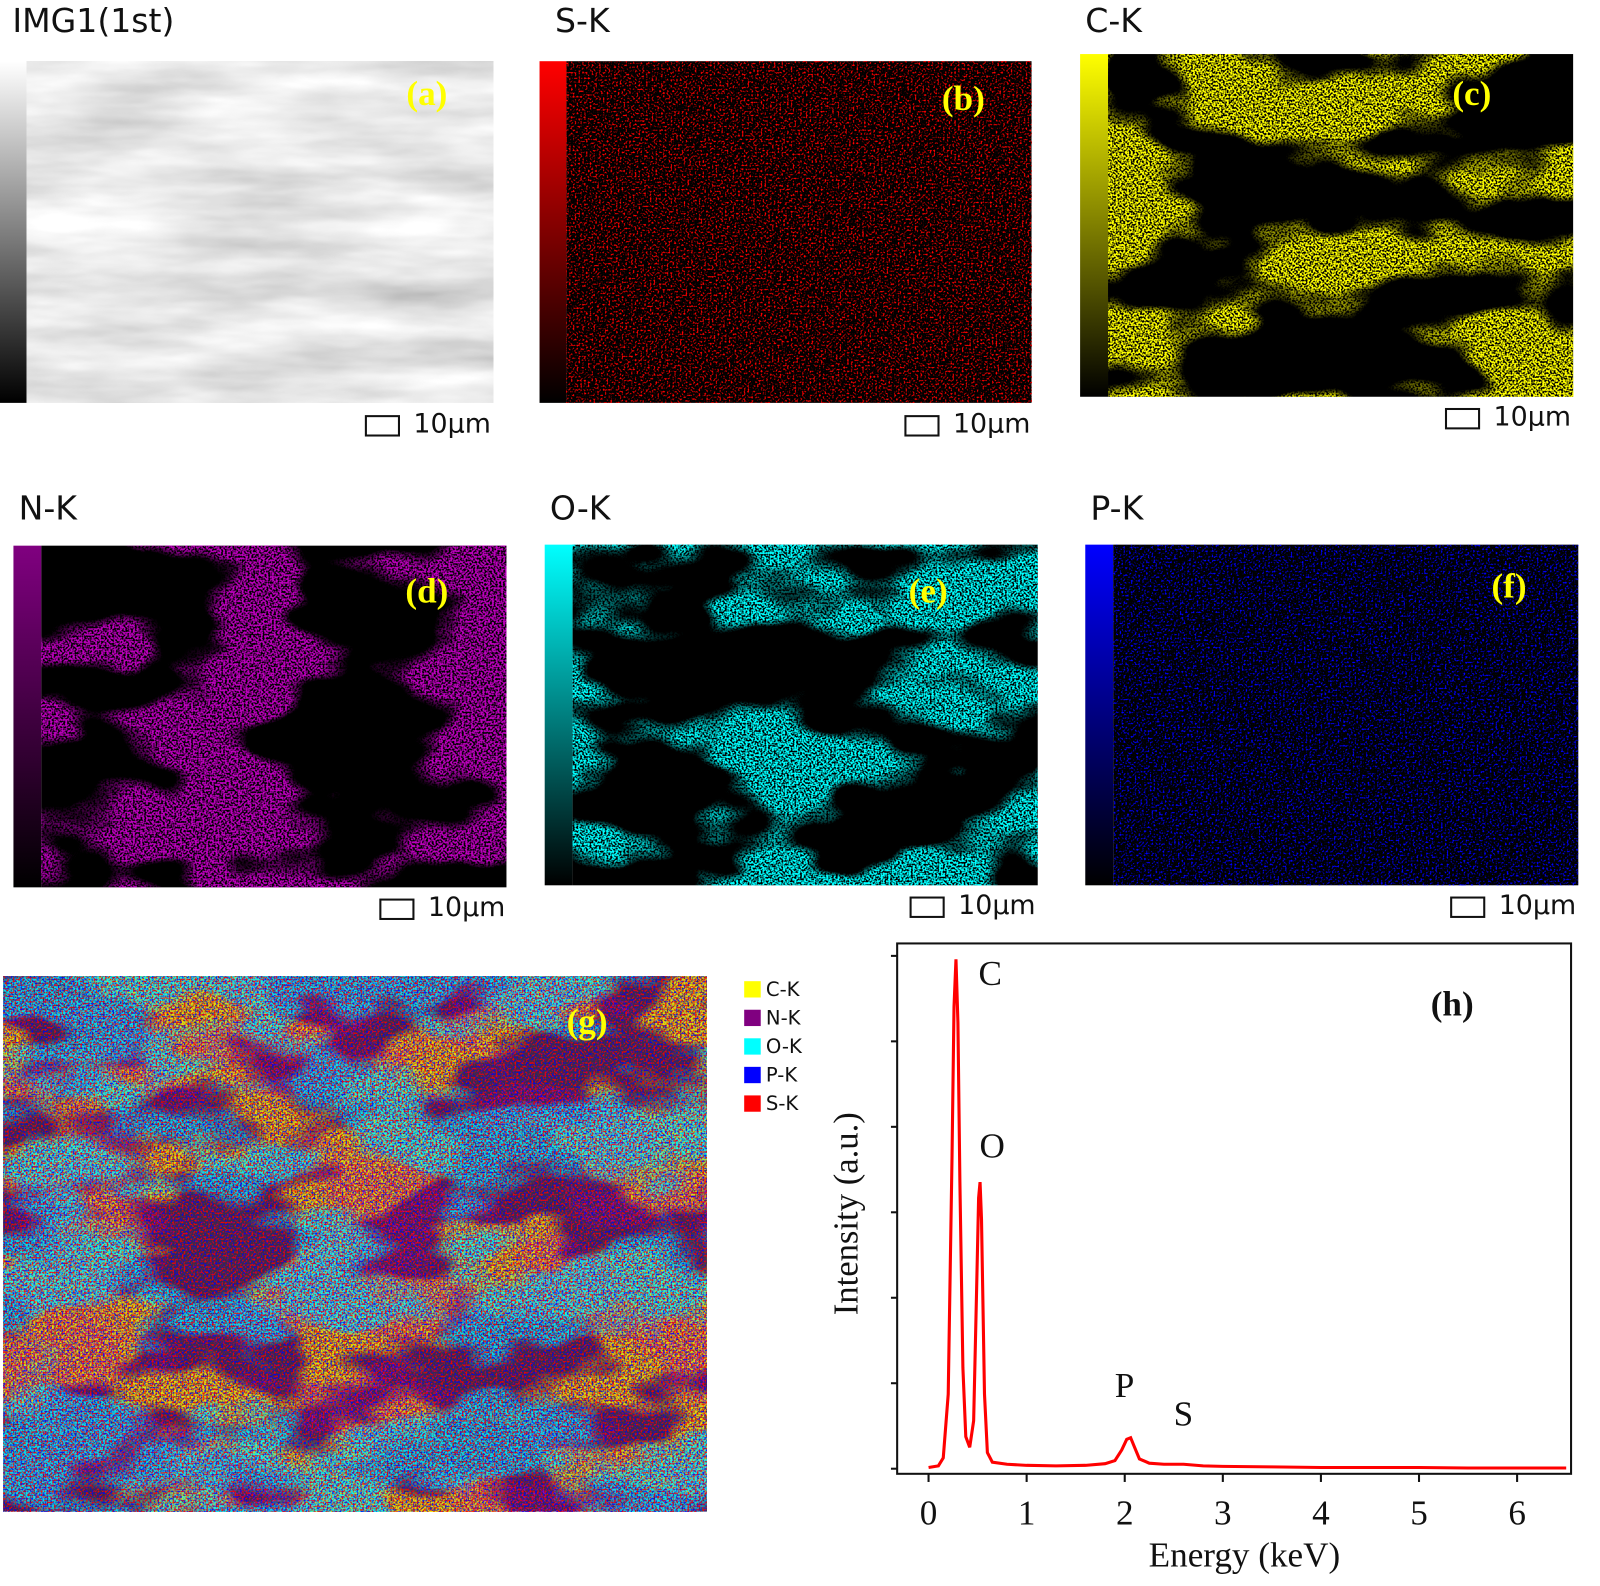  What do you see at coordinates (1117, 509) in the screenshot?
I see `panel-title: P-K` at bounding box center [1117, 509].